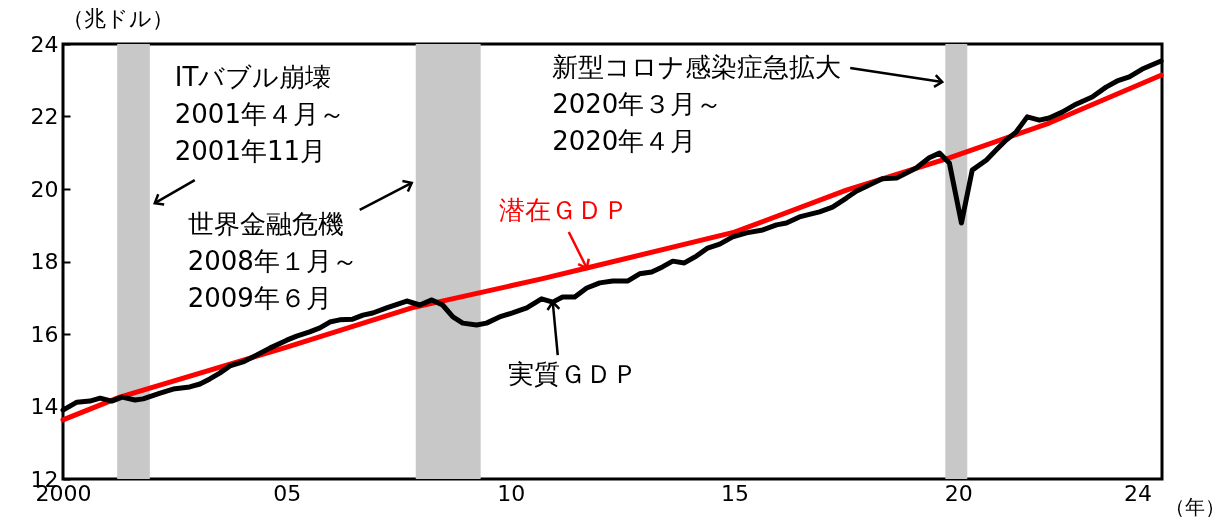 Image resolution: width=1230 pixels, height=517 pixels. I want to click on x-tick-label: 24, so click(1137, 493).